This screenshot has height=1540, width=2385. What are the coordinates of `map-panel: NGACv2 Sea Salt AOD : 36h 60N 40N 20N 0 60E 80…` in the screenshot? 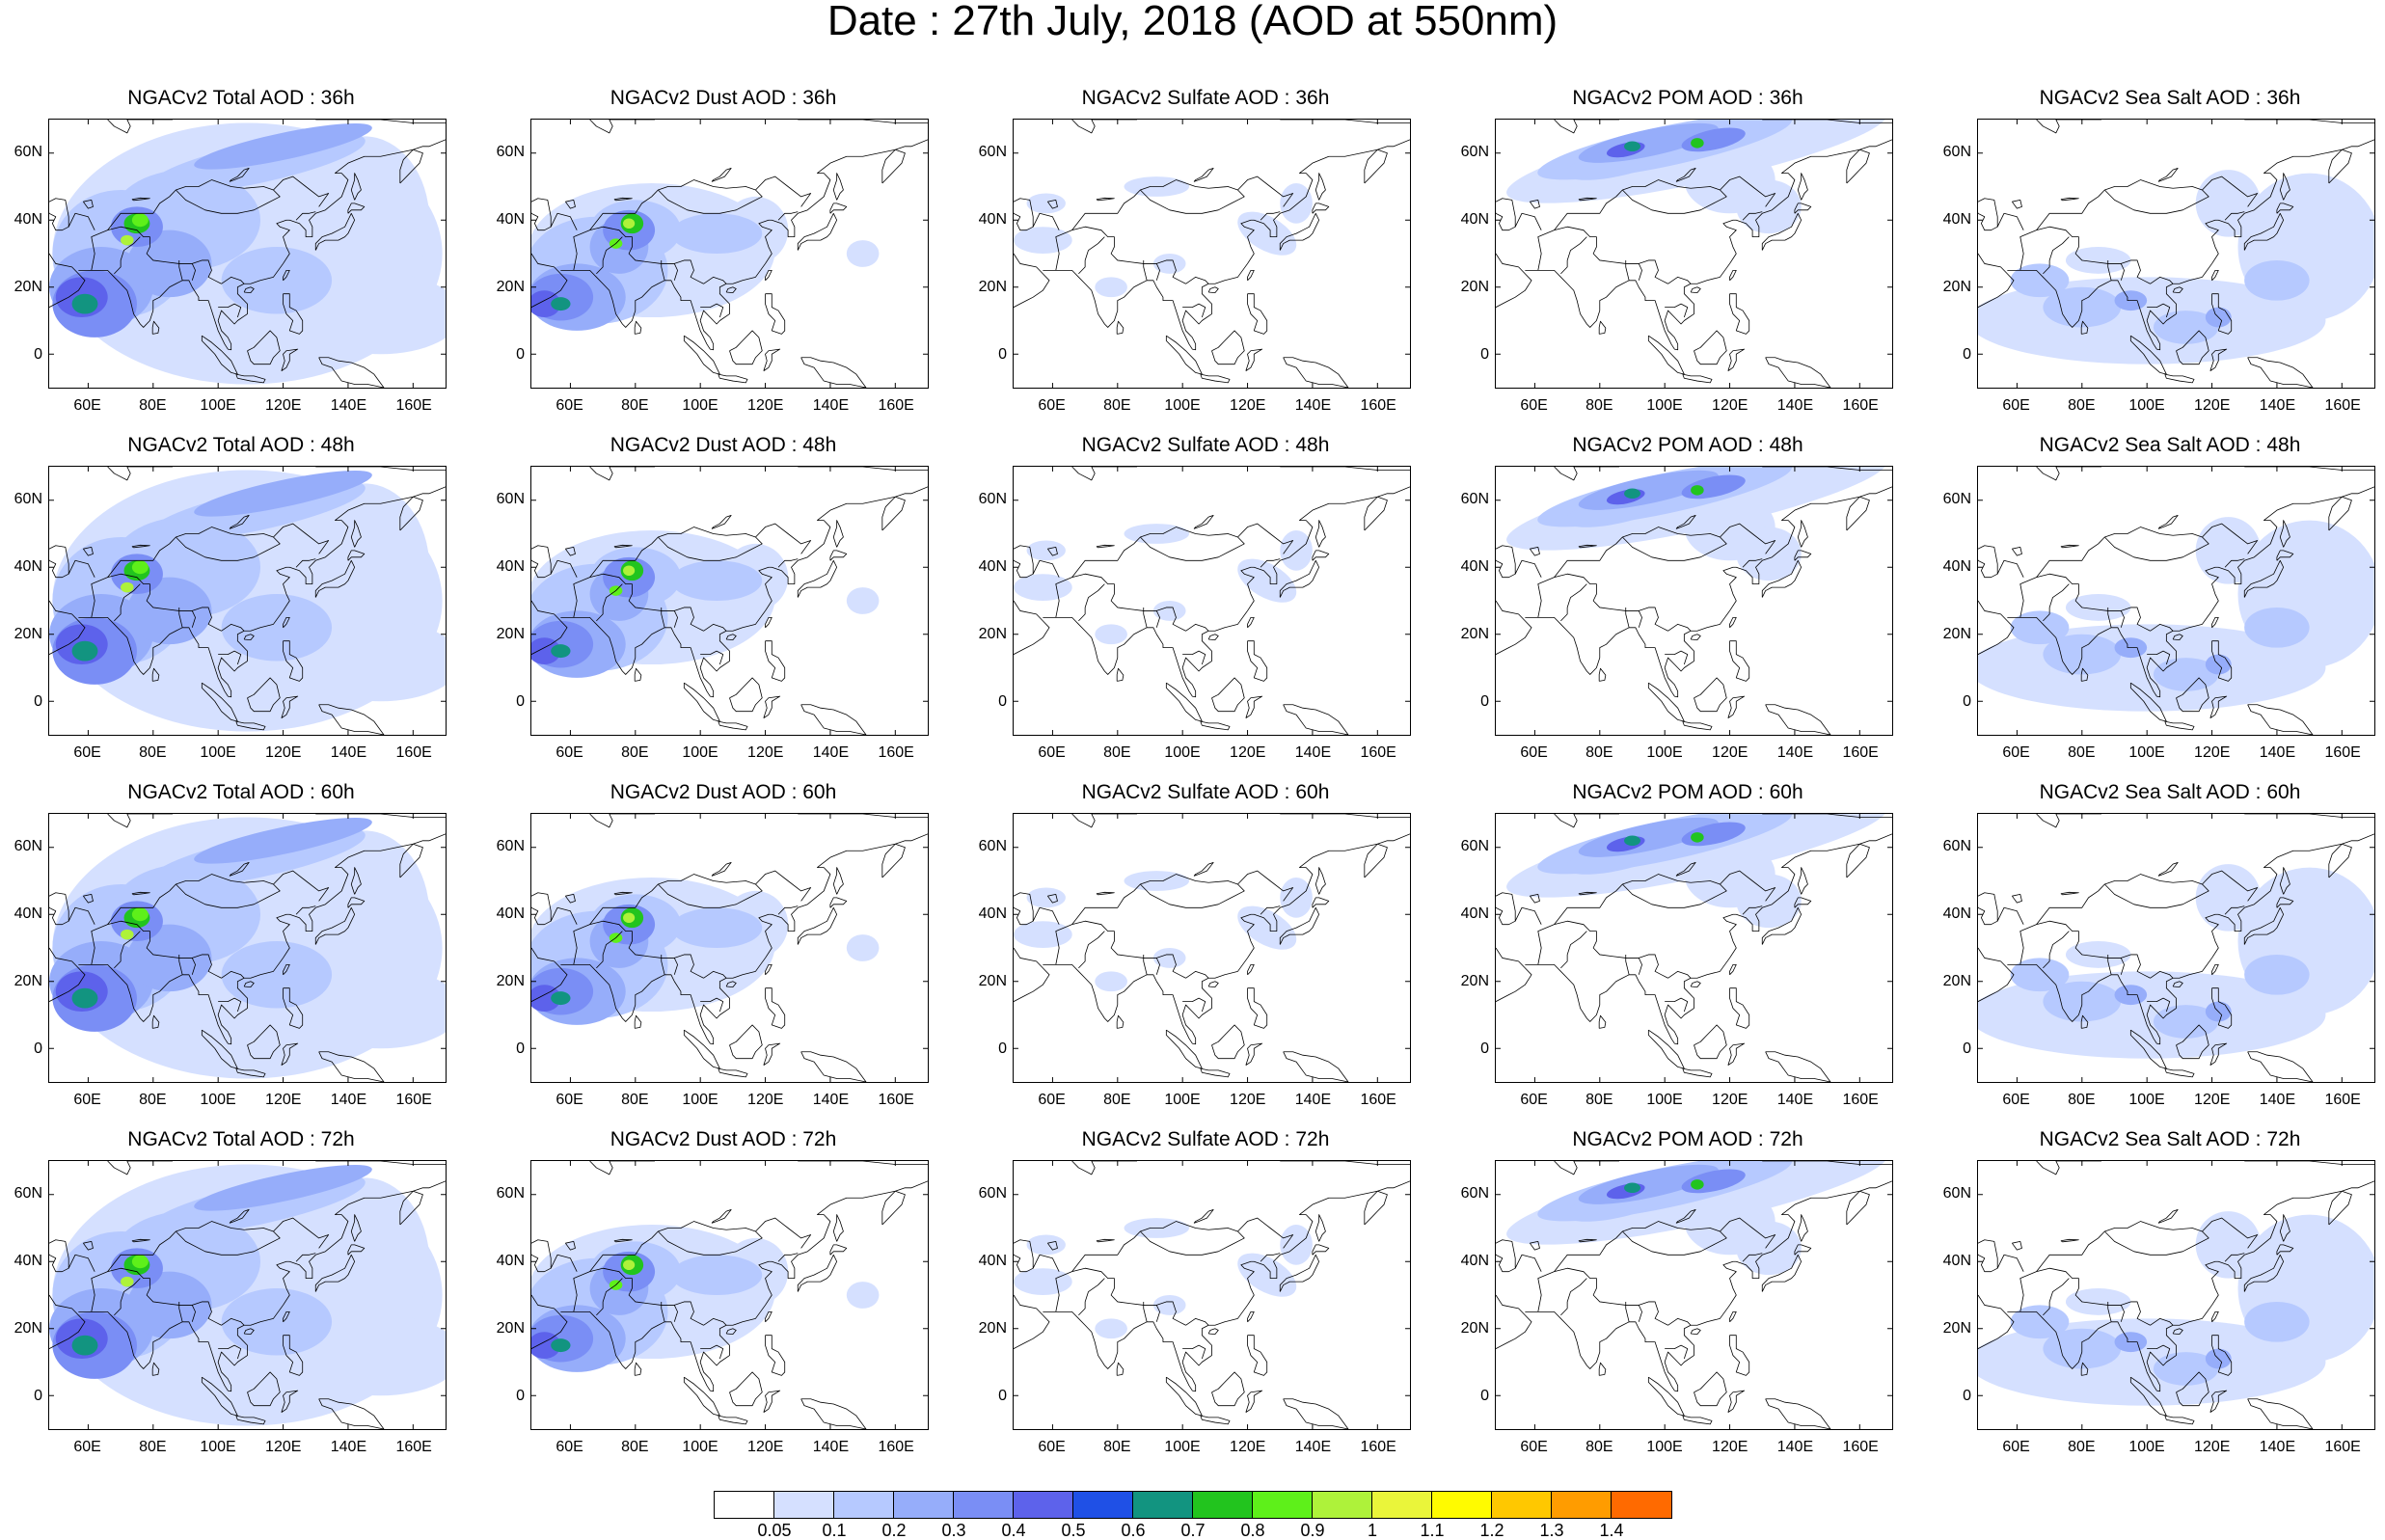 It's located at (2157, 258).